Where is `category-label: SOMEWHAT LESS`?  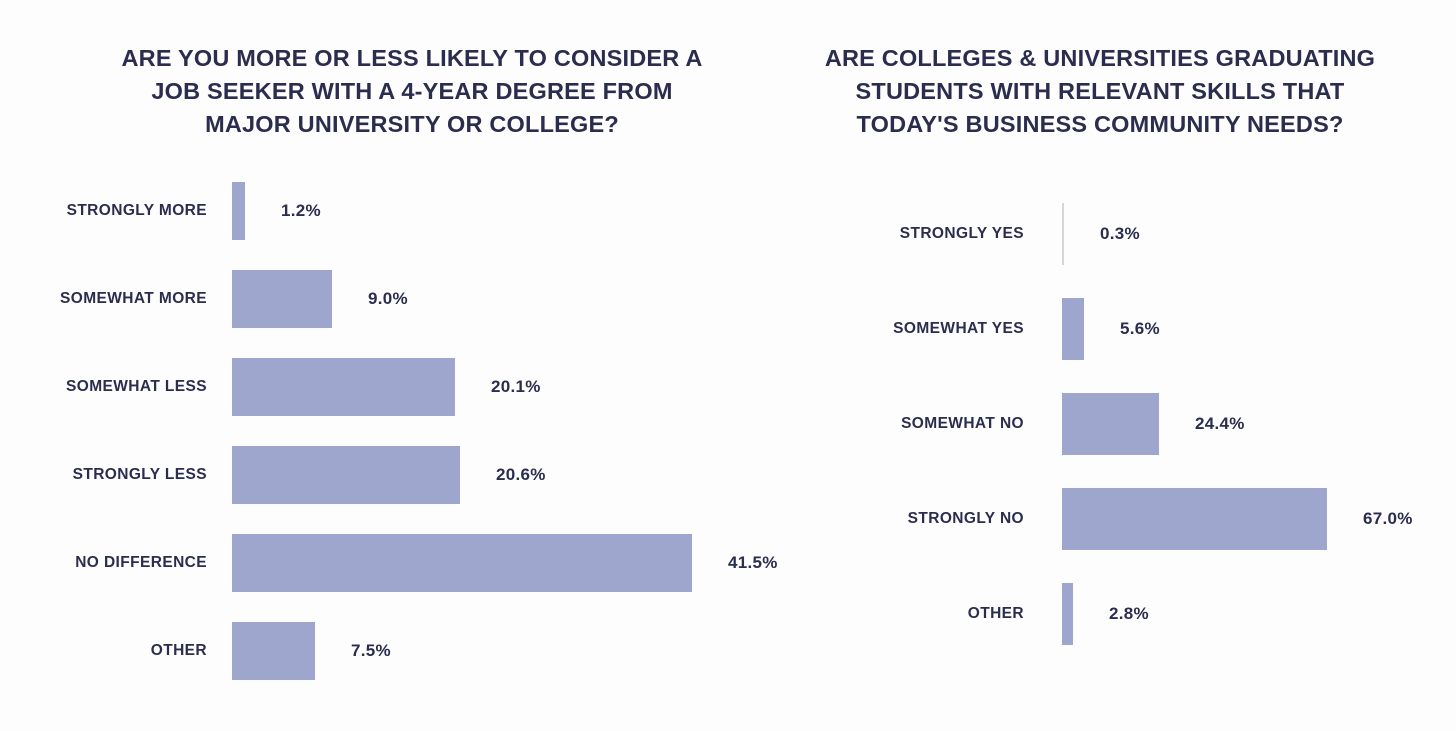 category-label: SOMEWHAT LESS is located at coordinates (136, 386).